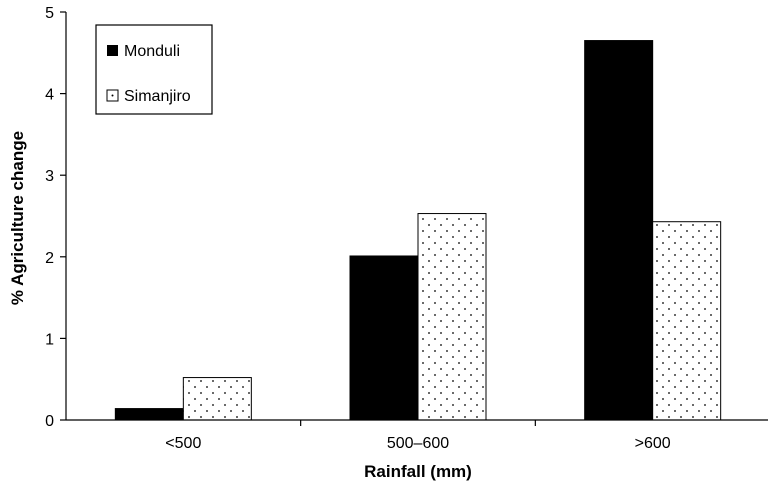 The height and width of the screenshot is (485, 768). What do you see at coordinates (157, 96) in the screenshot?
I see `legend-label-simanjiro: Simanjiro` at bounding box center [157, 96].